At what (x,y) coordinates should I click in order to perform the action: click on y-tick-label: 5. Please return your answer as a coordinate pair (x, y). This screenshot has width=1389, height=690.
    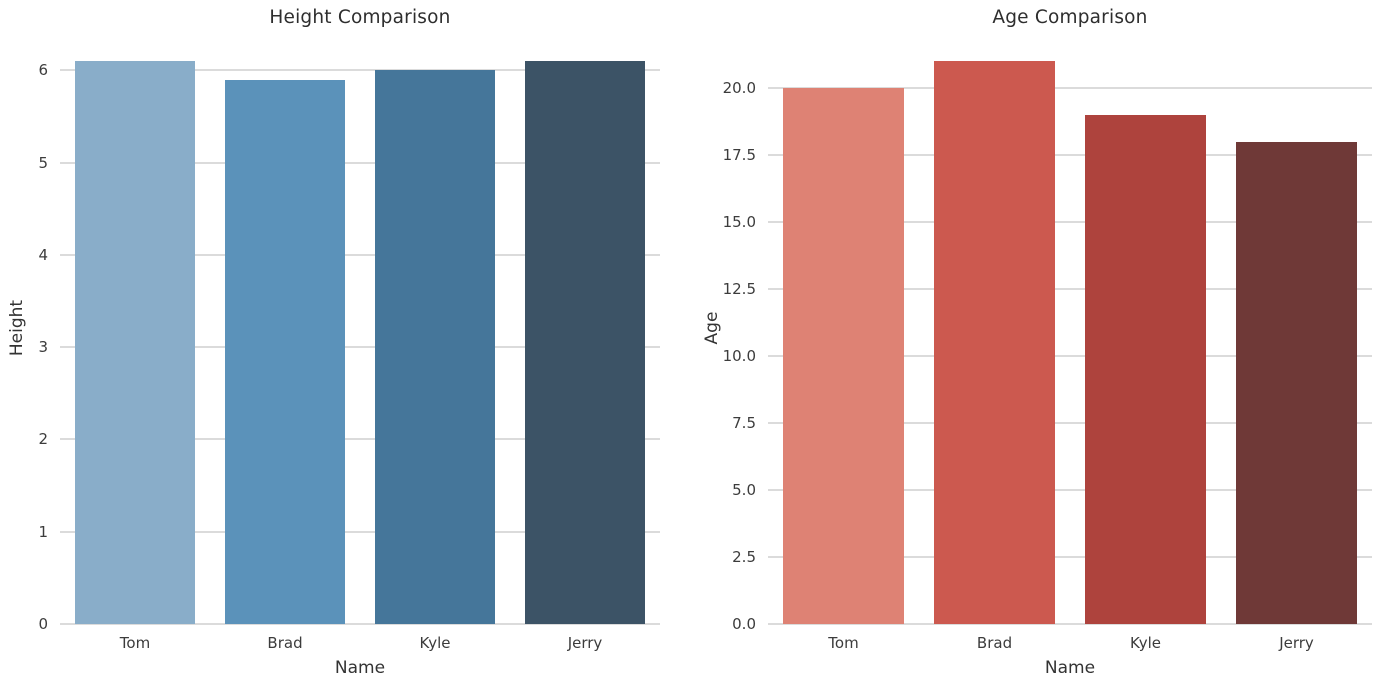
    Looking at the image, I should click on (43, 162).